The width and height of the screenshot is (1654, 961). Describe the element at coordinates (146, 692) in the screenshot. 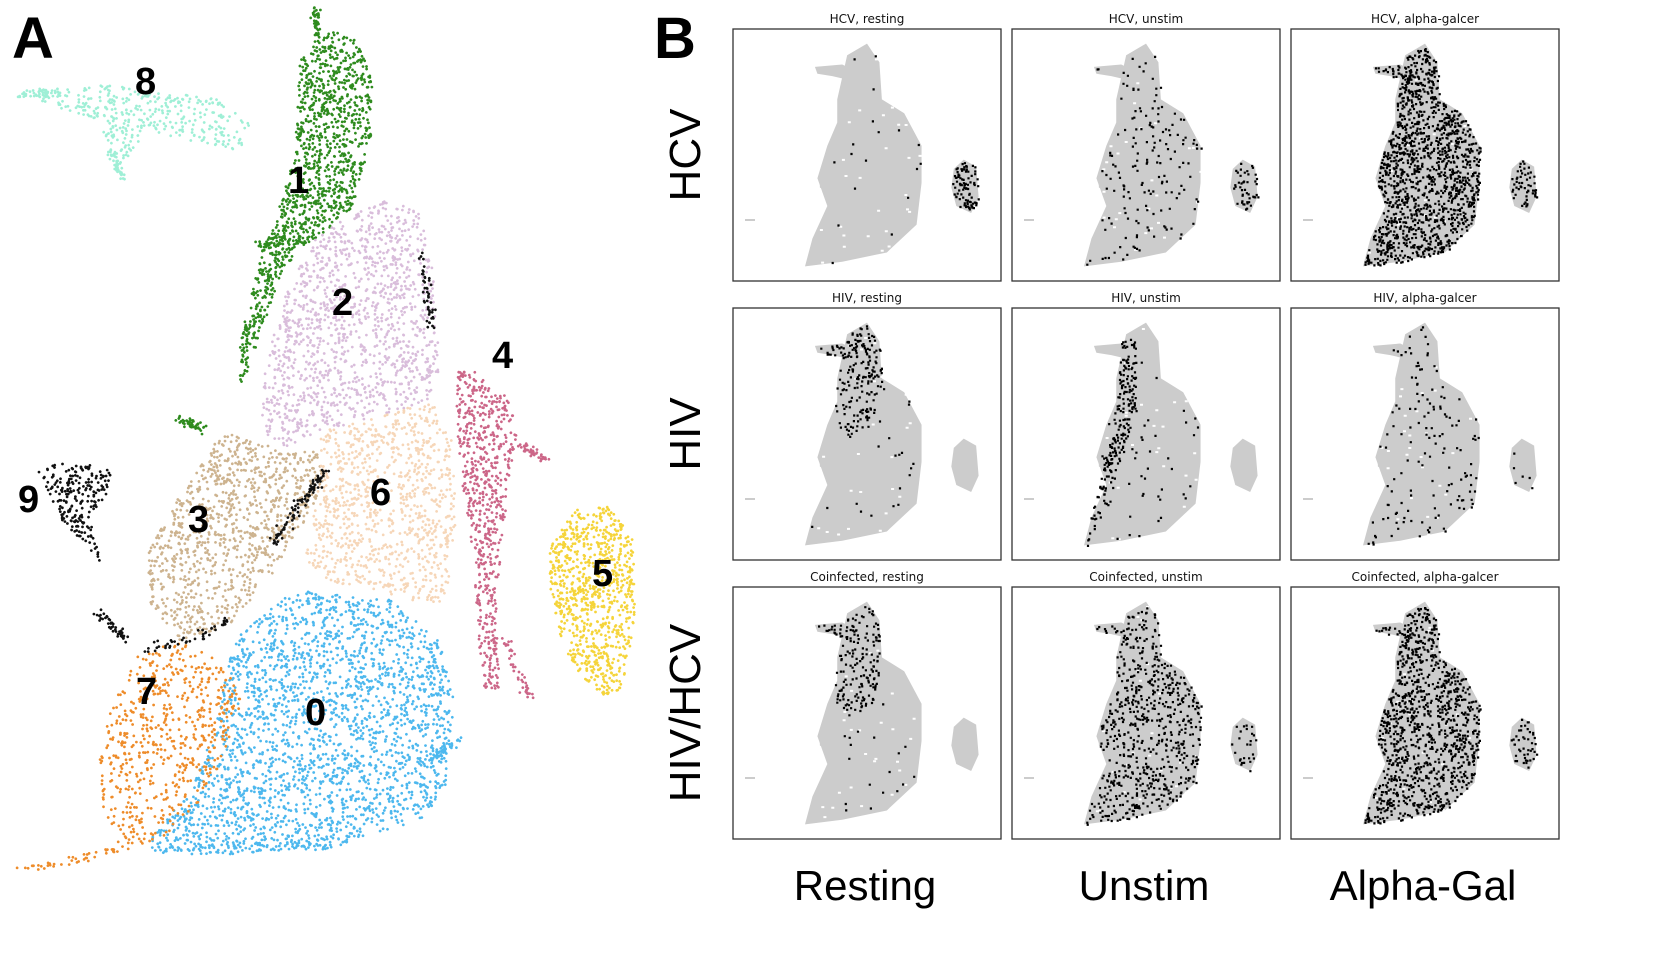

I see `cluster-label-7: 7` at that location.